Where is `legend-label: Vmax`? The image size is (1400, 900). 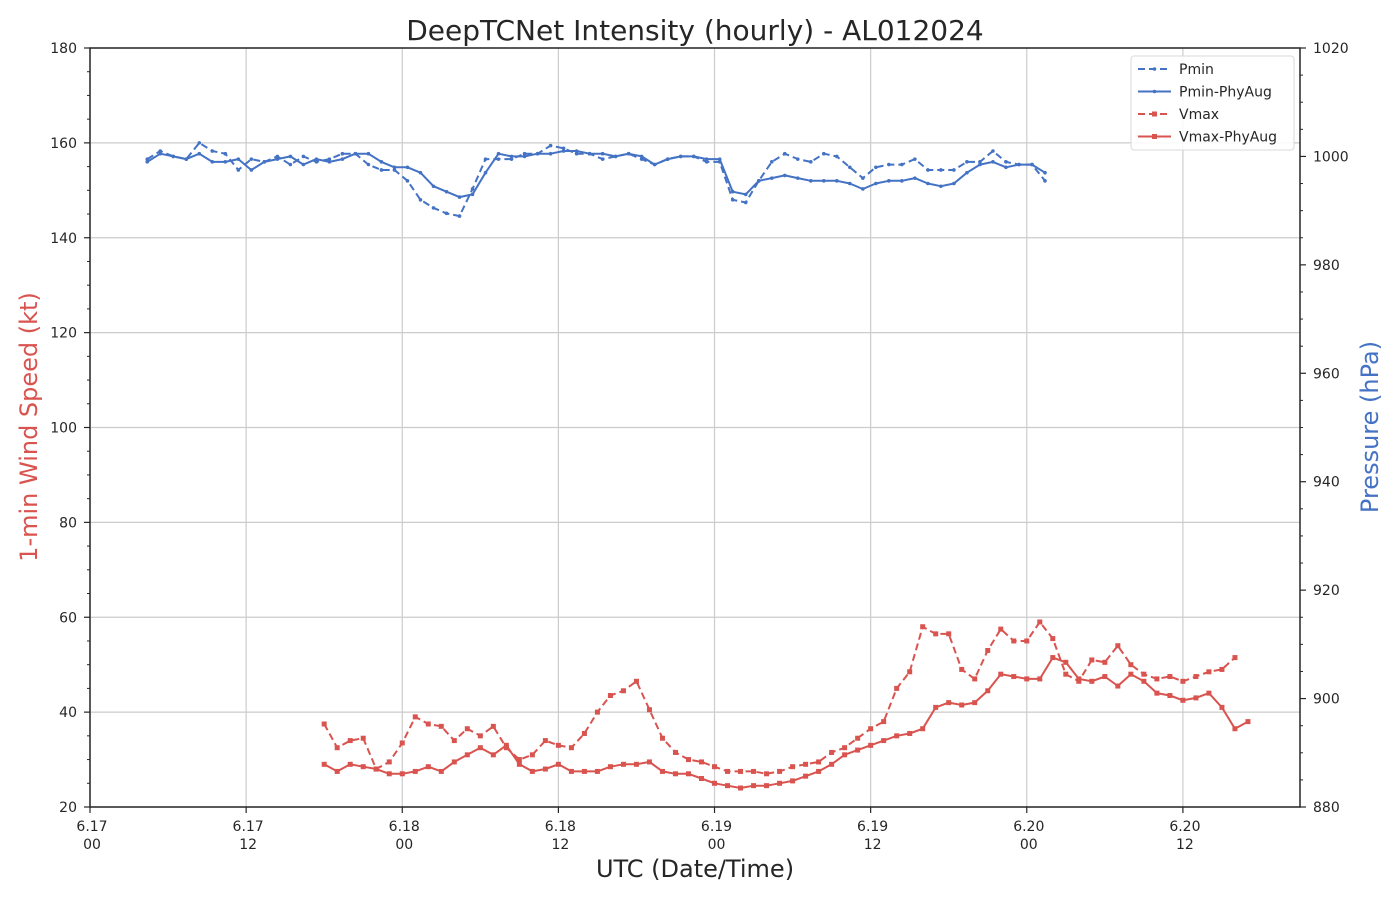 legend-label: Vmax is located at coordinates (1199, 115).